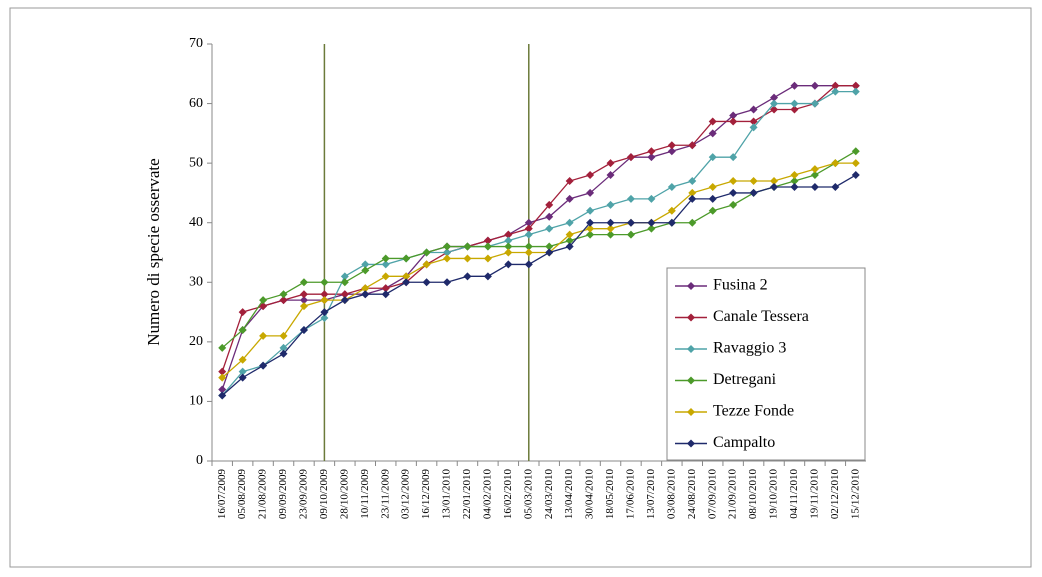 Image resolution: width=1042 pixels, height=577 pixels. What do you see at coordinates (196, 162) in the screenshot?
I see `y-tick-label: 50` at bounding box center [196, 162].